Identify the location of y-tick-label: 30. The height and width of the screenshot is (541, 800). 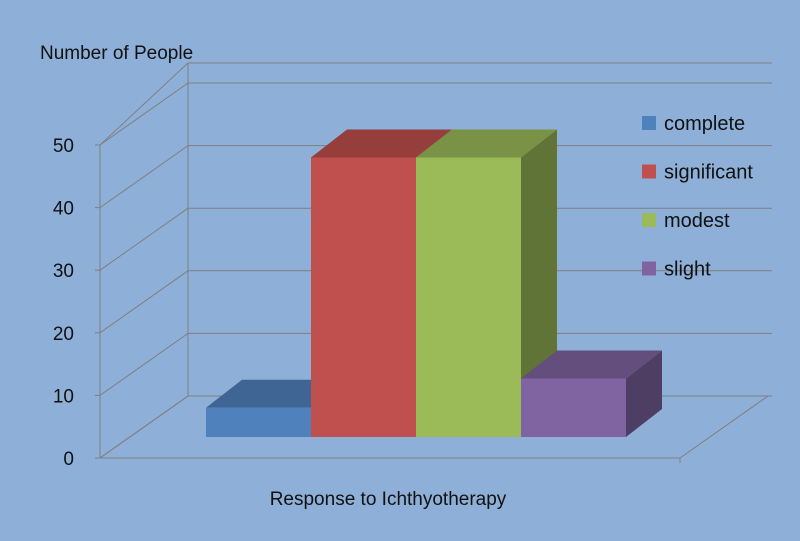
(63, 271).